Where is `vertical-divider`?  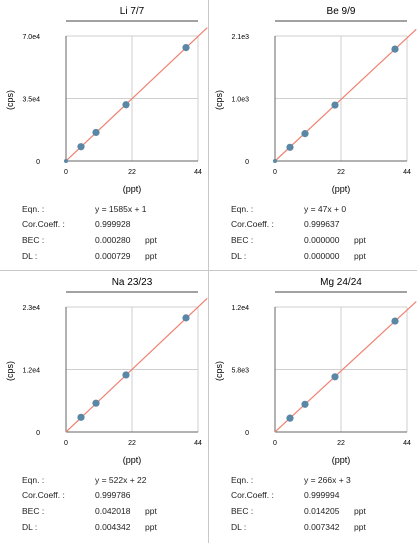 vertical-divider is located at coordinates (208, 271).